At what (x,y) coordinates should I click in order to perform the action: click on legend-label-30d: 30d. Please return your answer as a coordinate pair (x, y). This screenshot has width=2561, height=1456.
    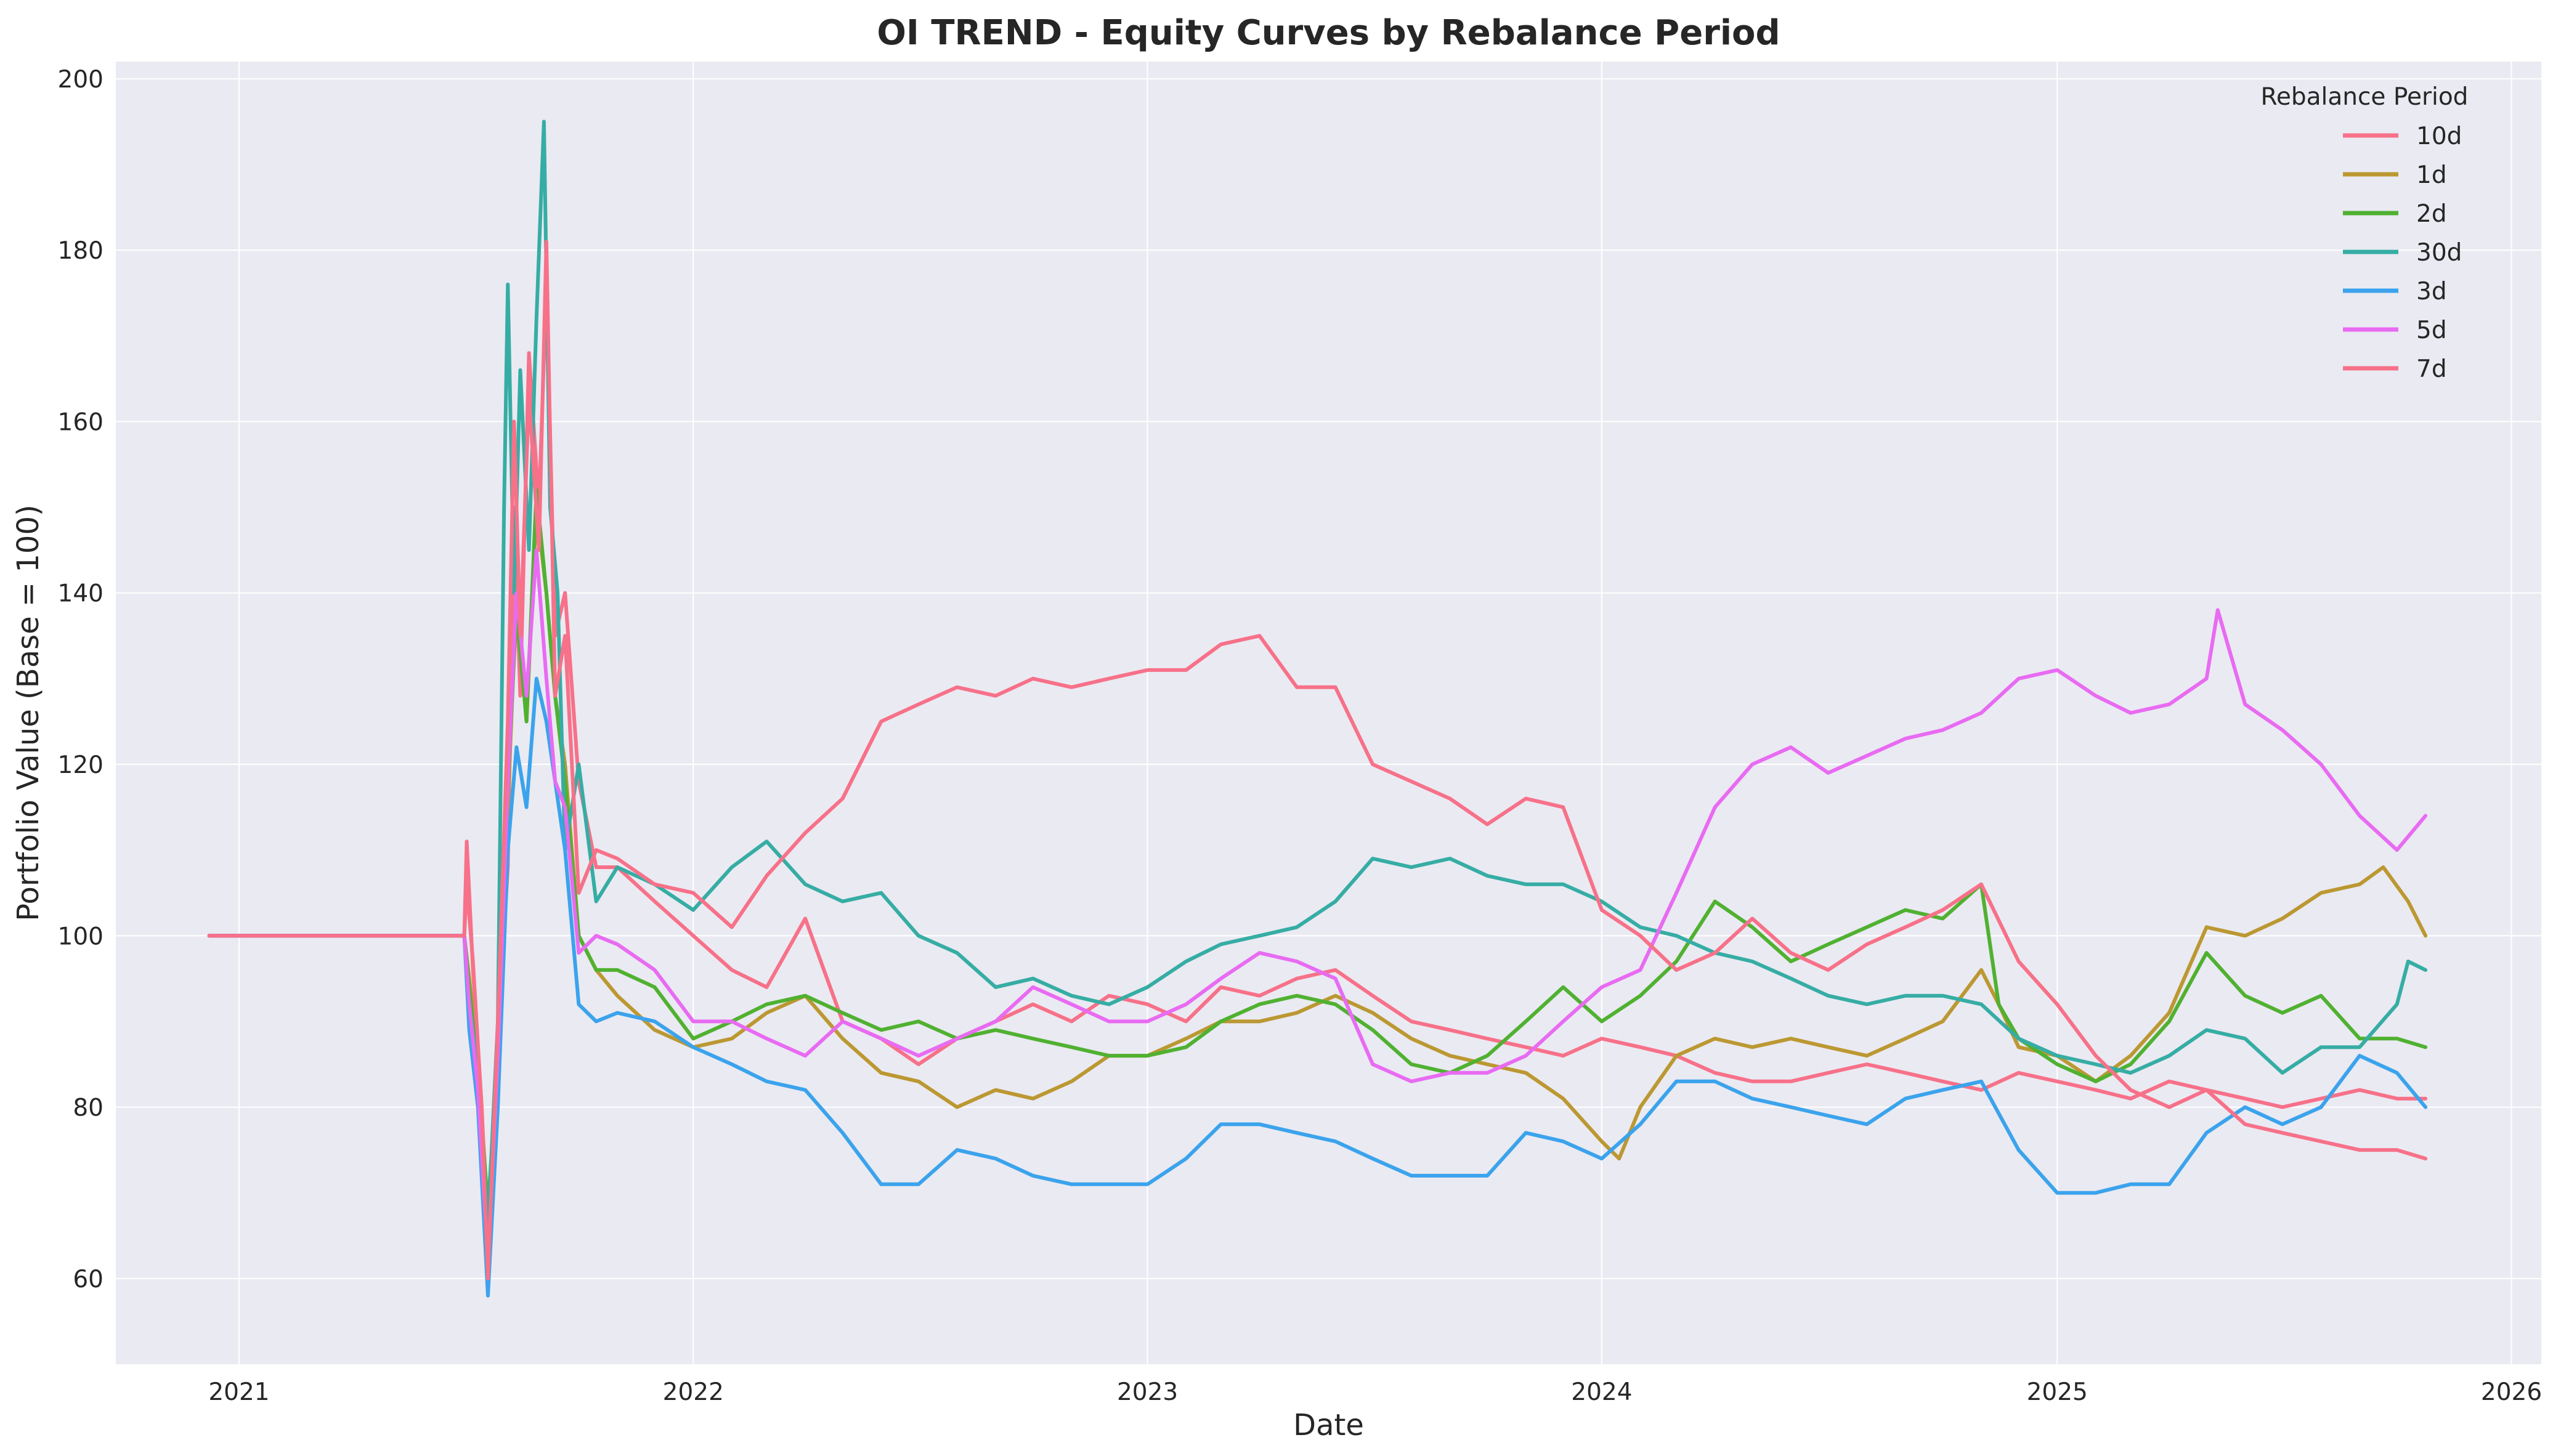
    Looking at the image, I should click on (2439, 253).